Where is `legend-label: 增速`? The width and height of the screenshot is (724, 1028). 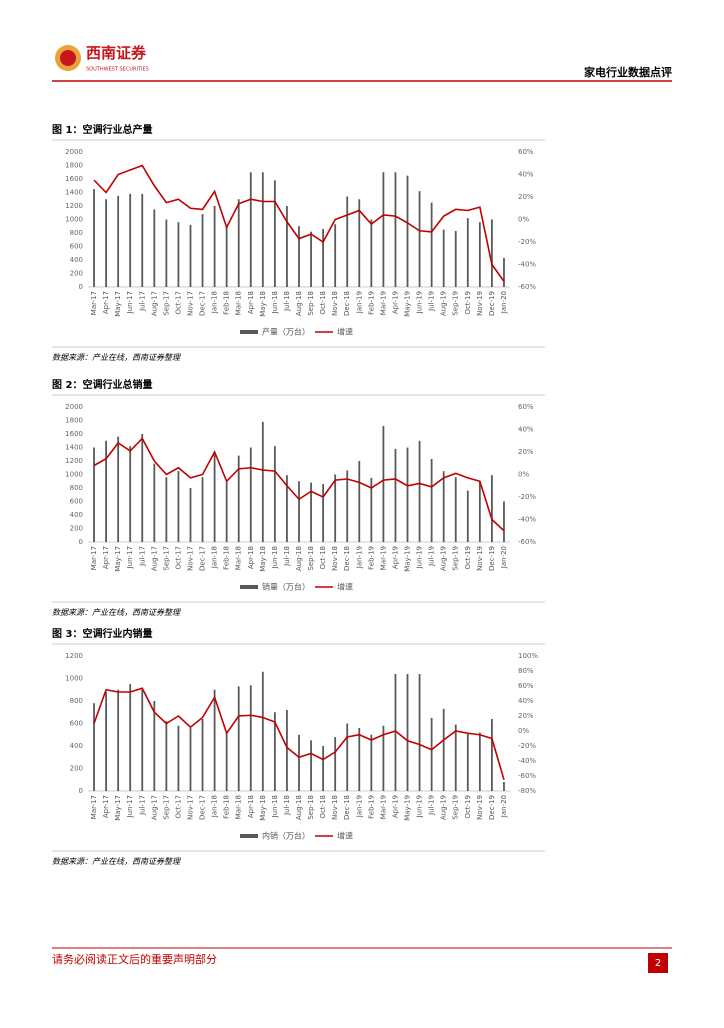 legend-label: 增速 is located at coordinates (345, 836).